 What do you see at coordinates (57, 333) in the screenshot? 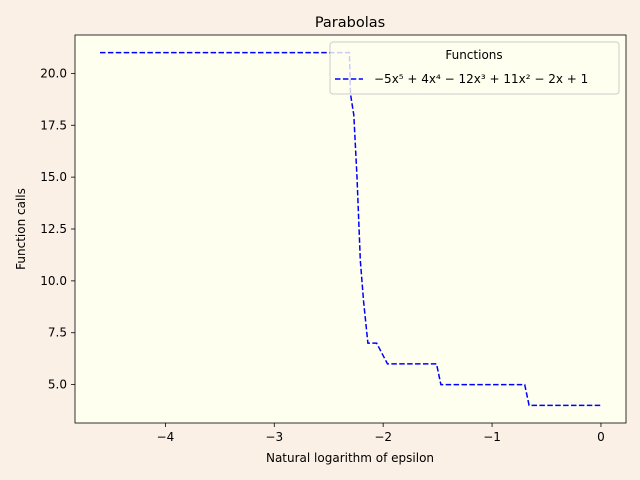
I see `y-tick-label: 7.5` at bounding box center [57, 333].